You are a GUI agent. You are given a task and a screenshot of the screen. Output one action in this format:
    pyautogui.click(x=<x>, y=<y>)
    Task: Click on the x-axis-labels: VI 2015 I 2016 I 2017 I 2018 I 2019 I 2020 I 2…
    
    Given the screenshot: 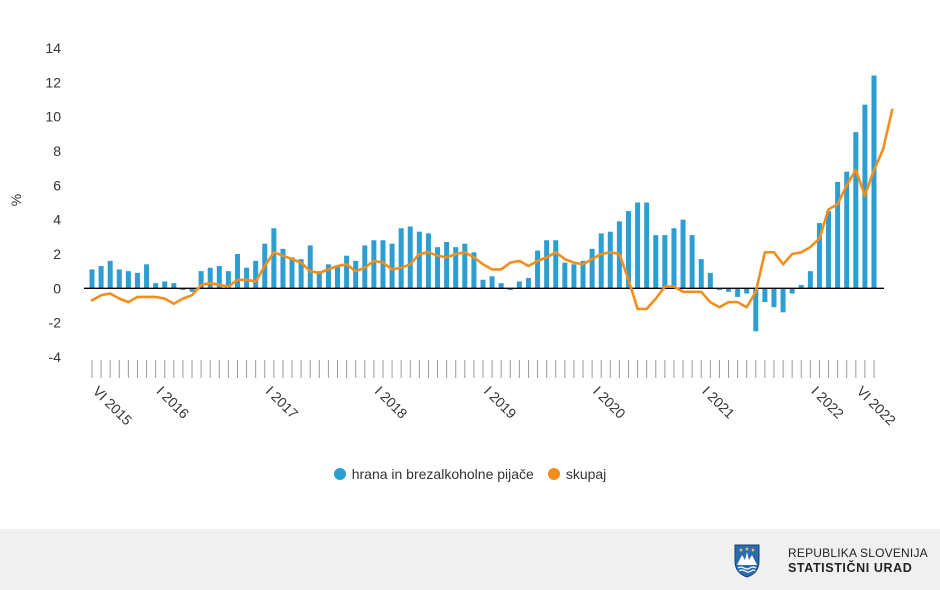 What is the action you would take?
    pyautogui.click(x=494, y=406)
    